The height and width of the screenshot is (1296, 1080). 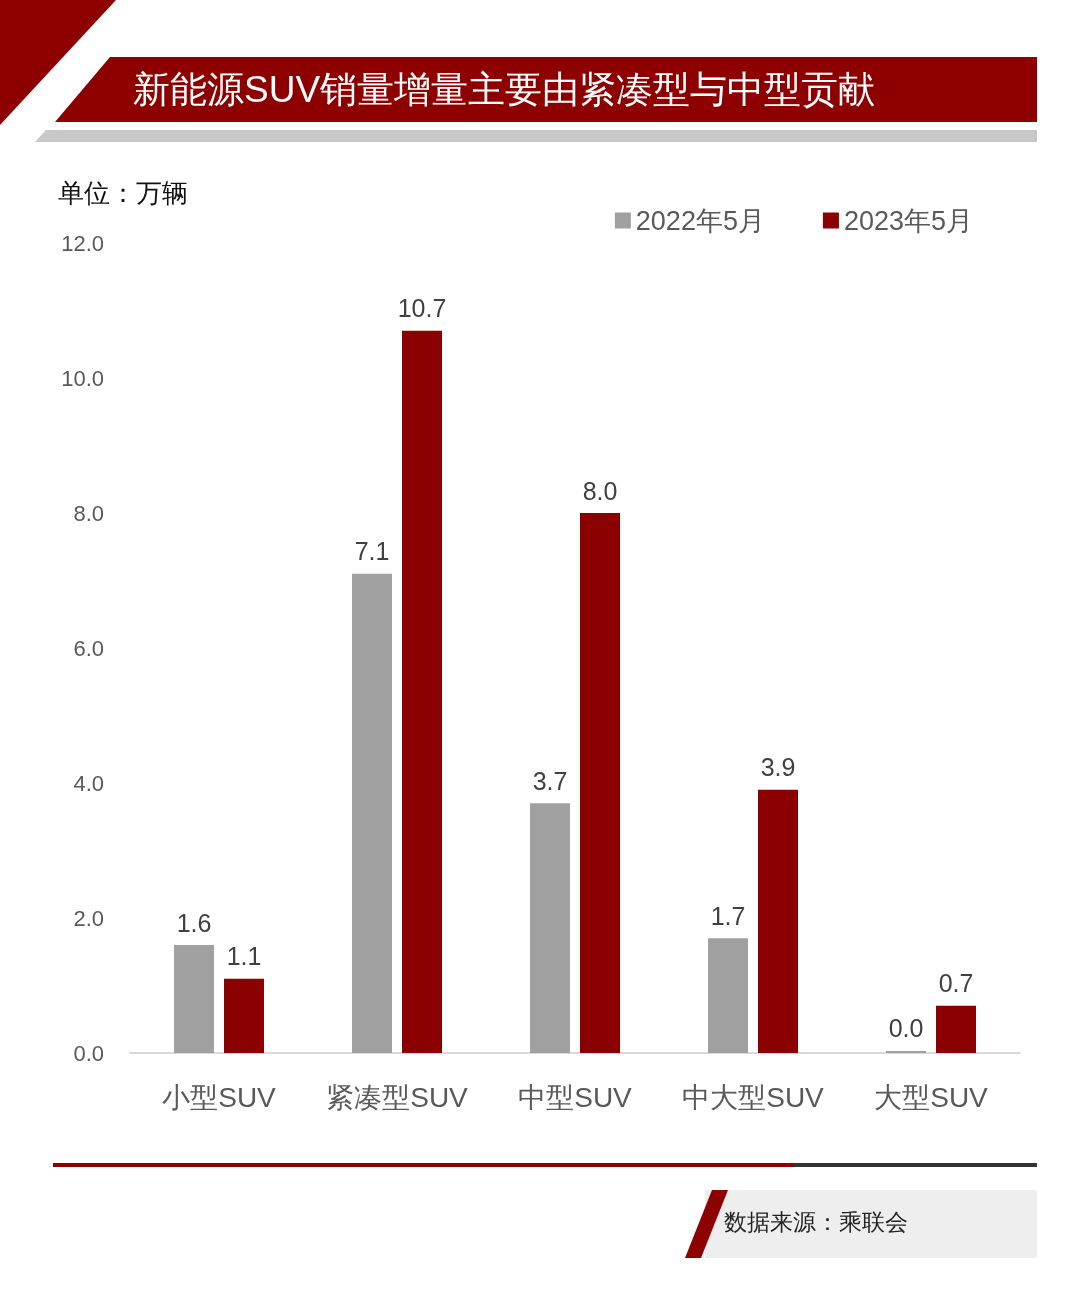 What do you see at coordinates (600, 490) in the screenshot?
I see `data-label: 8.0` at bounding box center [600, 490].